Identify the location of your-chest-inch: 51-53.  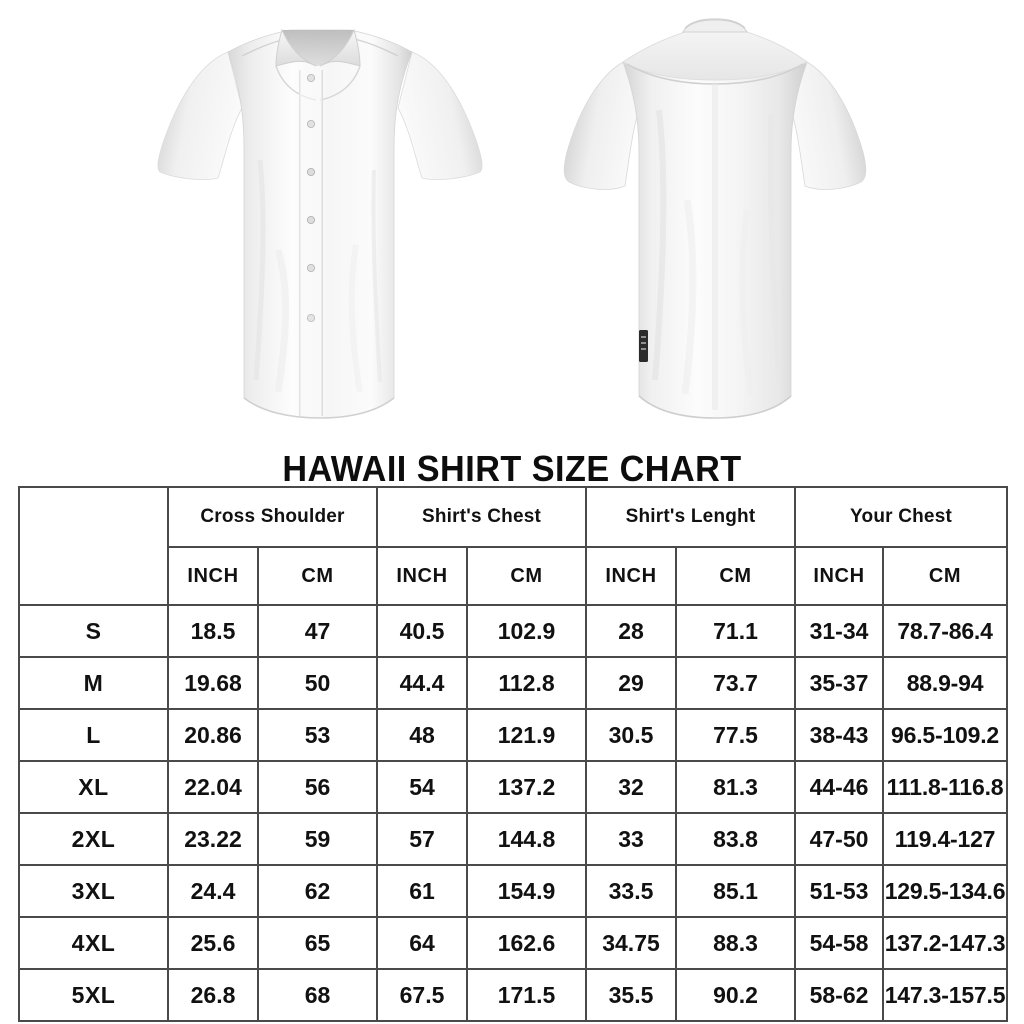
(839, 891).